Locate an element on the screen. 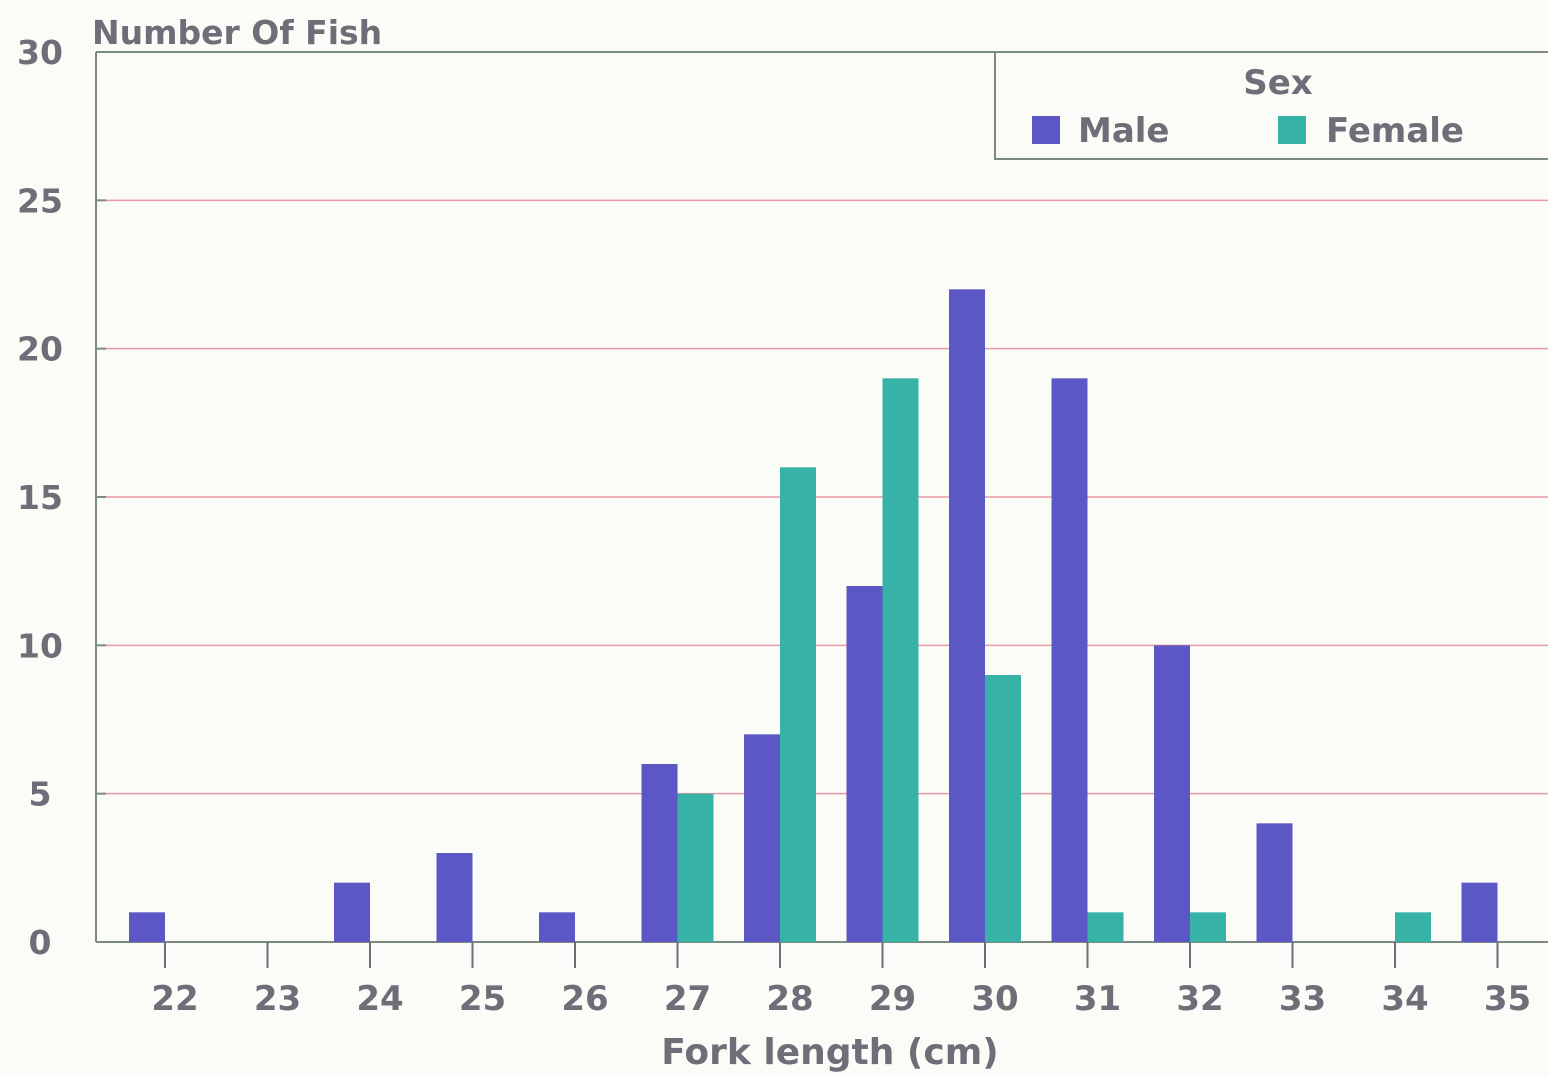 Image resolution: width=1548 pixels, height=1076 pixels. legend-title: Sex is located at coordinates (1278, 83).